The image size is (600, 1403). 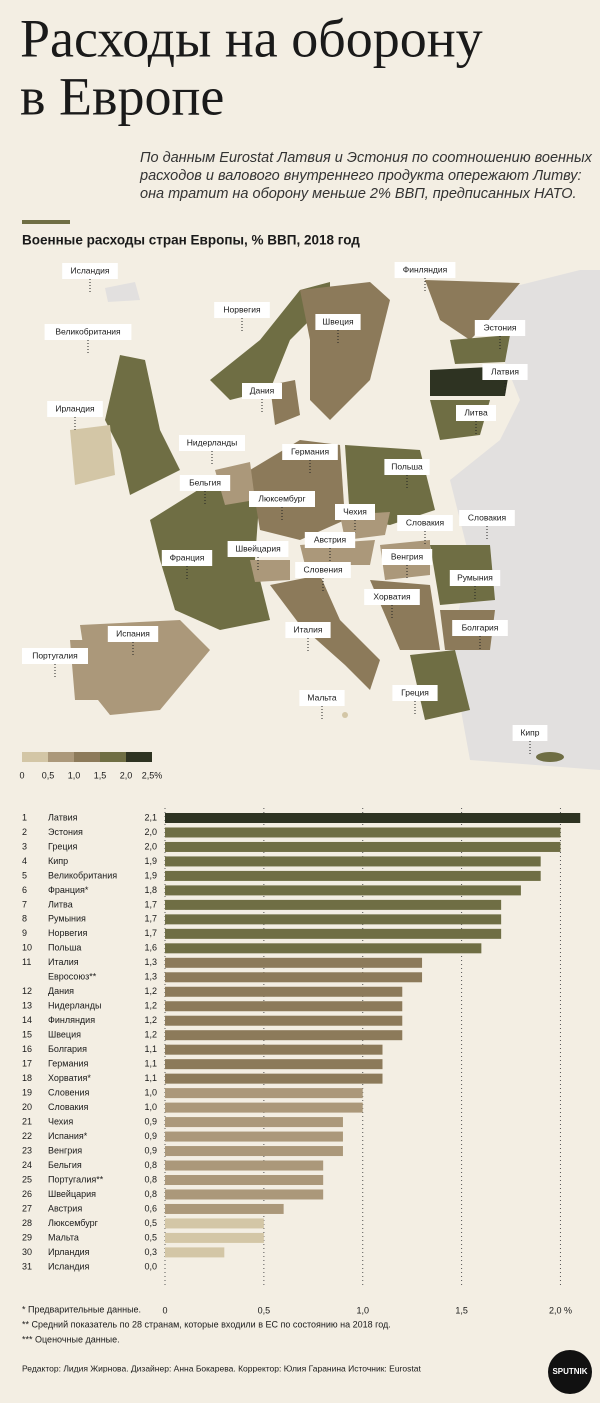 I want to click on map-label: Норвегия, so click(x=242, y=309).